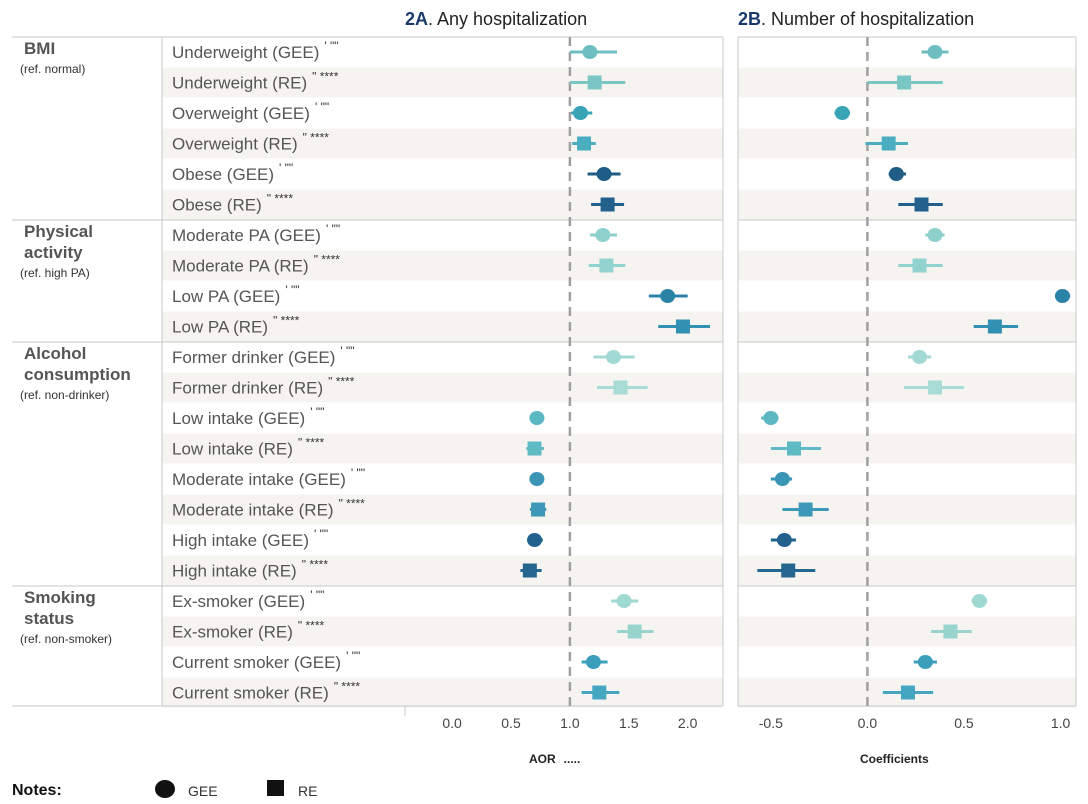  What do you see at coordinates (203, 791) in the screenshot?
I see `legend-gee-label: GEE` at bounding box center [203, 791].